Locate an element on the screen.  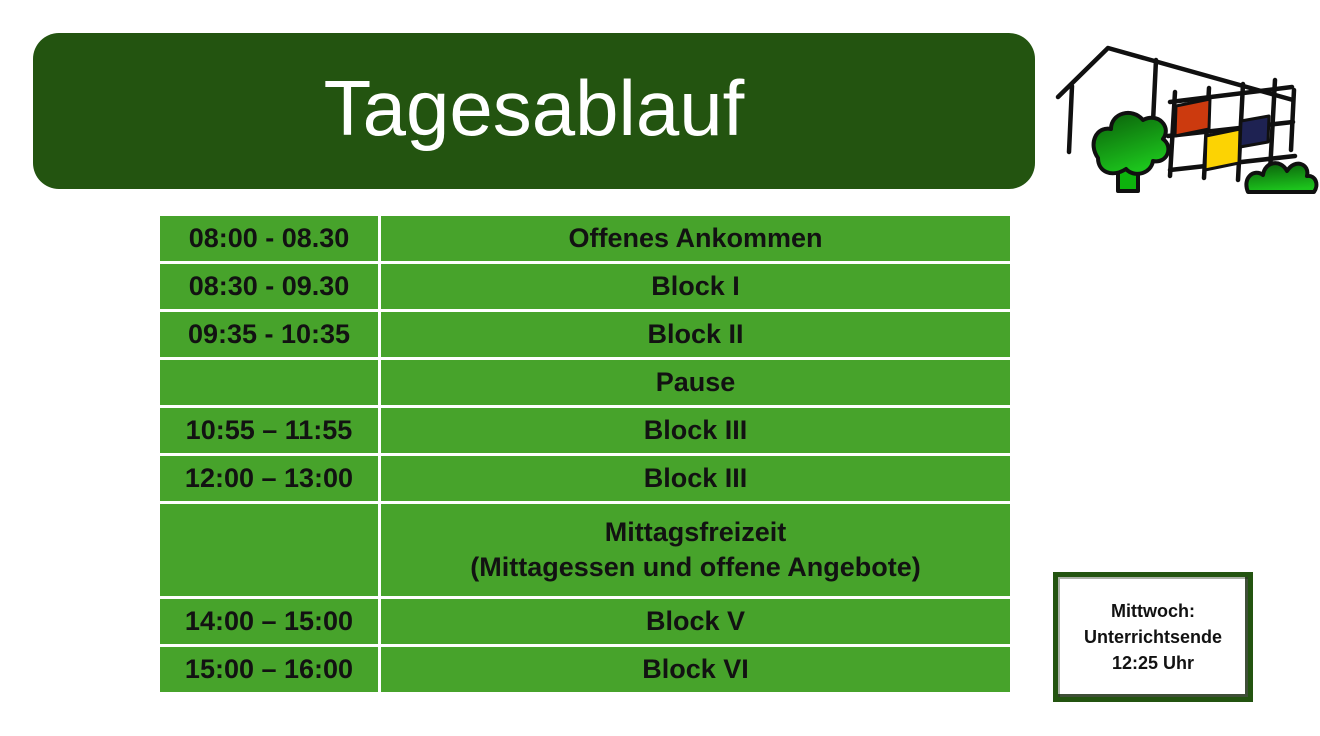
school-house-icon is located at coordinates (1187, 119).